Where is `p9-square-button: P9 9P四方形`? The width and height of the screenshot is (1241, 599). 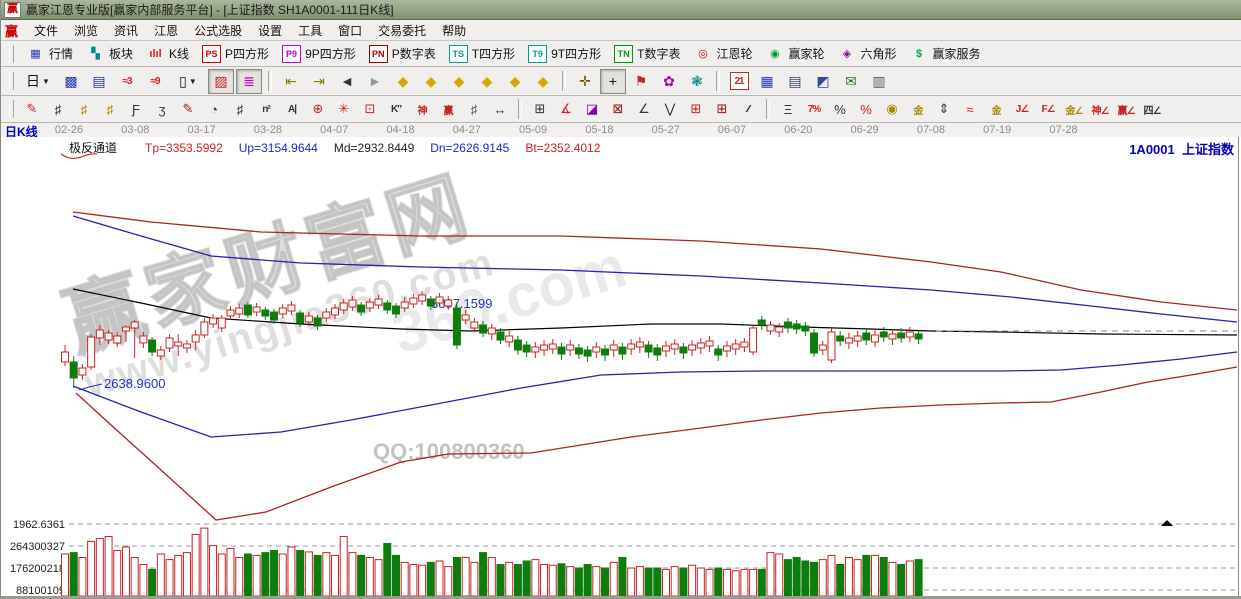 p9-square-button: P9 9P四方形 is located at coordinates (319, 54).